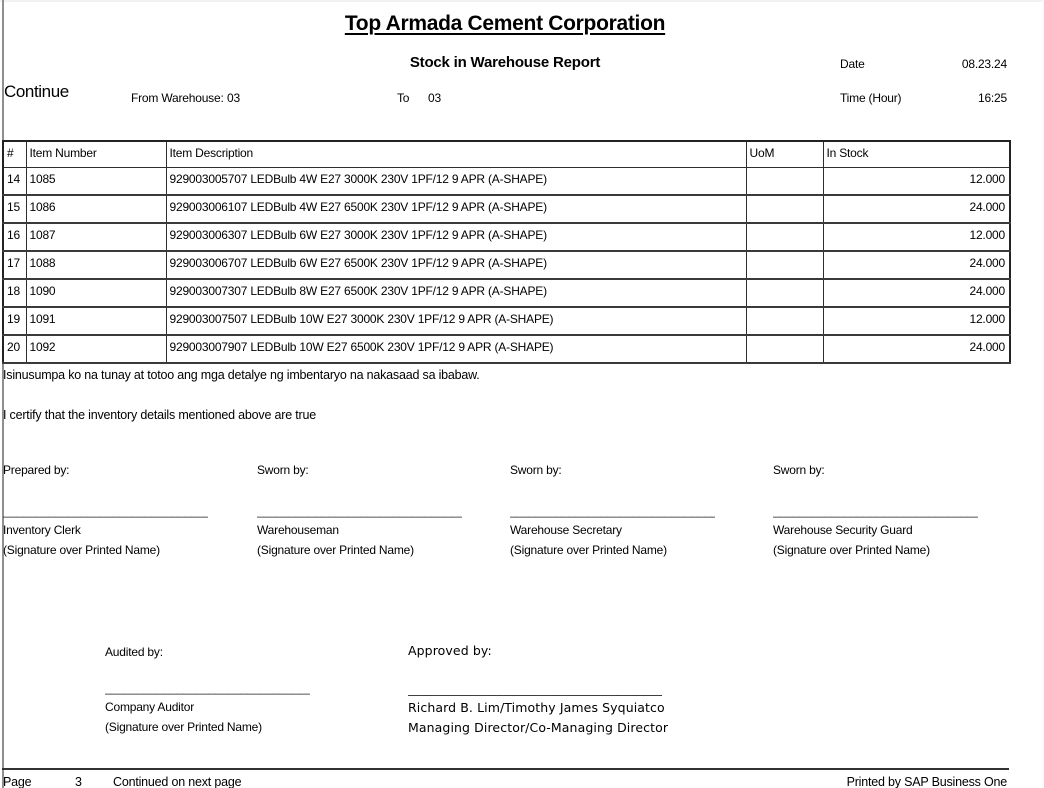  What do you see at coordinates (14, 181) in the screenshot?
I see `row-index-cell: 14` at bounding box center [14, 181].